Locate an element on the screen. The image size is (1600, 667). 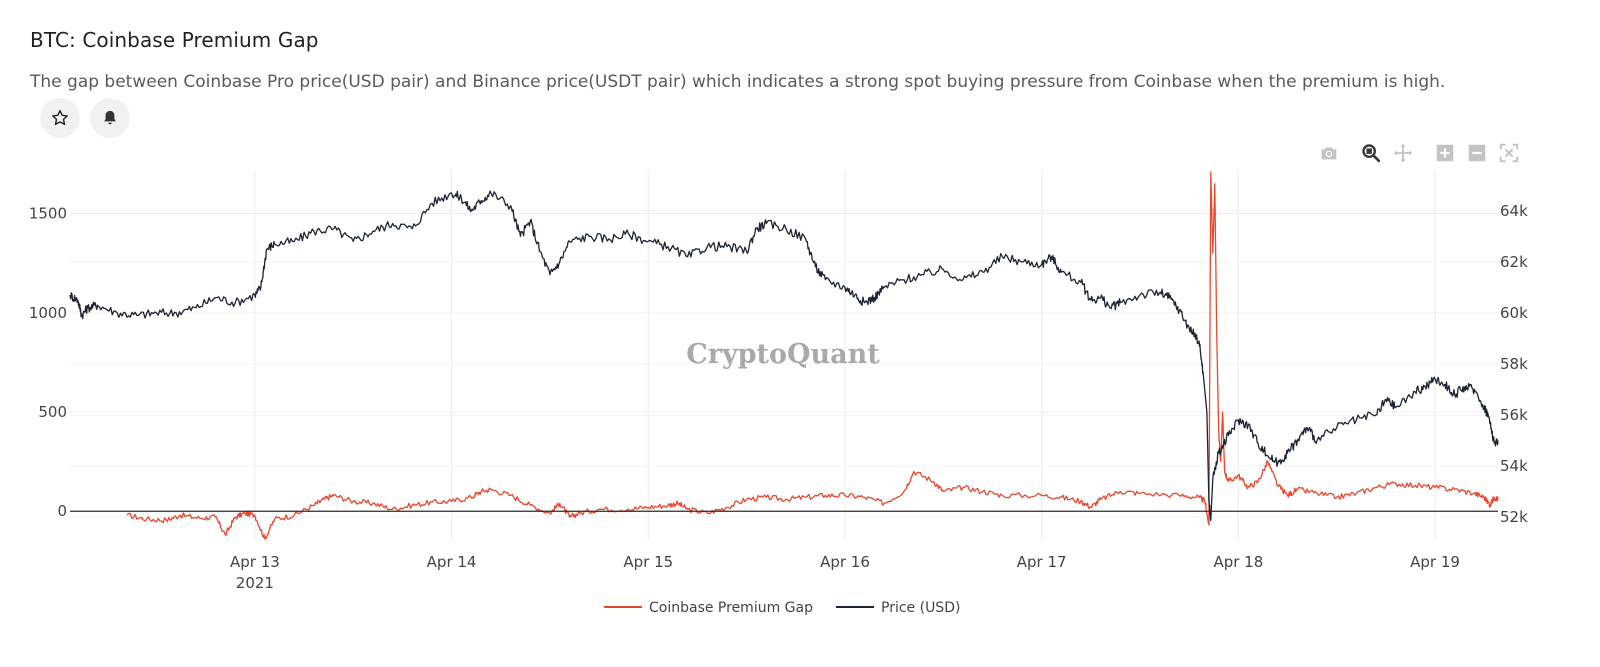
y-left-tick-label: 1500 is located at coordinates (48, 214).